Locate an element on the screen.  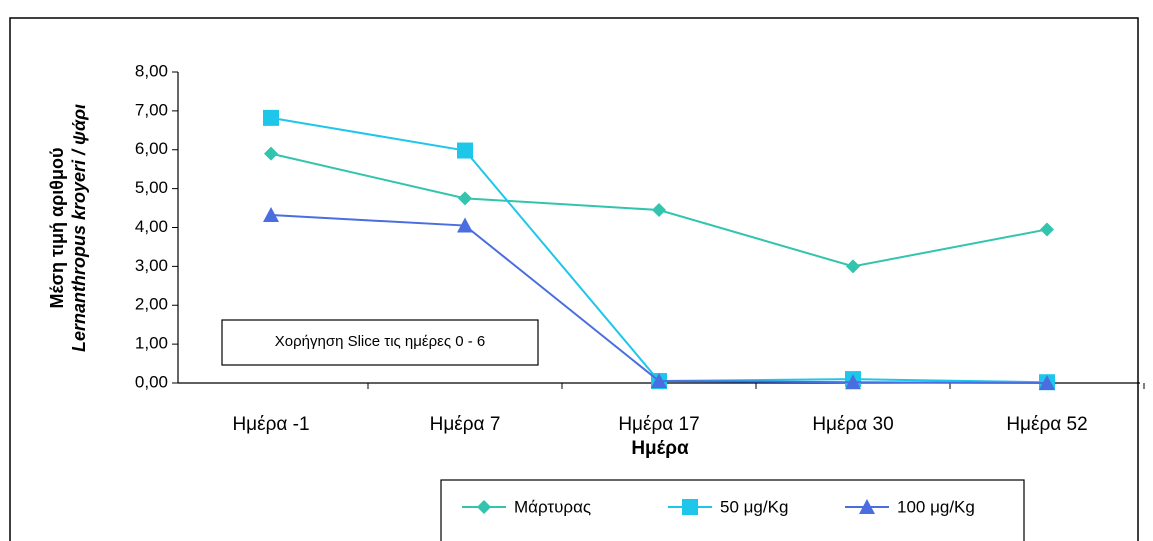
y-tick-label: 4,00 is located at coordinates (151, 226).